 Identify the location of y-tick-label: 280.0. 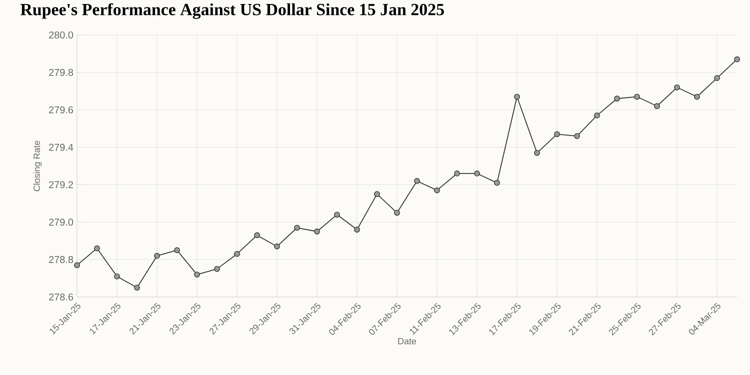
(61, 35).